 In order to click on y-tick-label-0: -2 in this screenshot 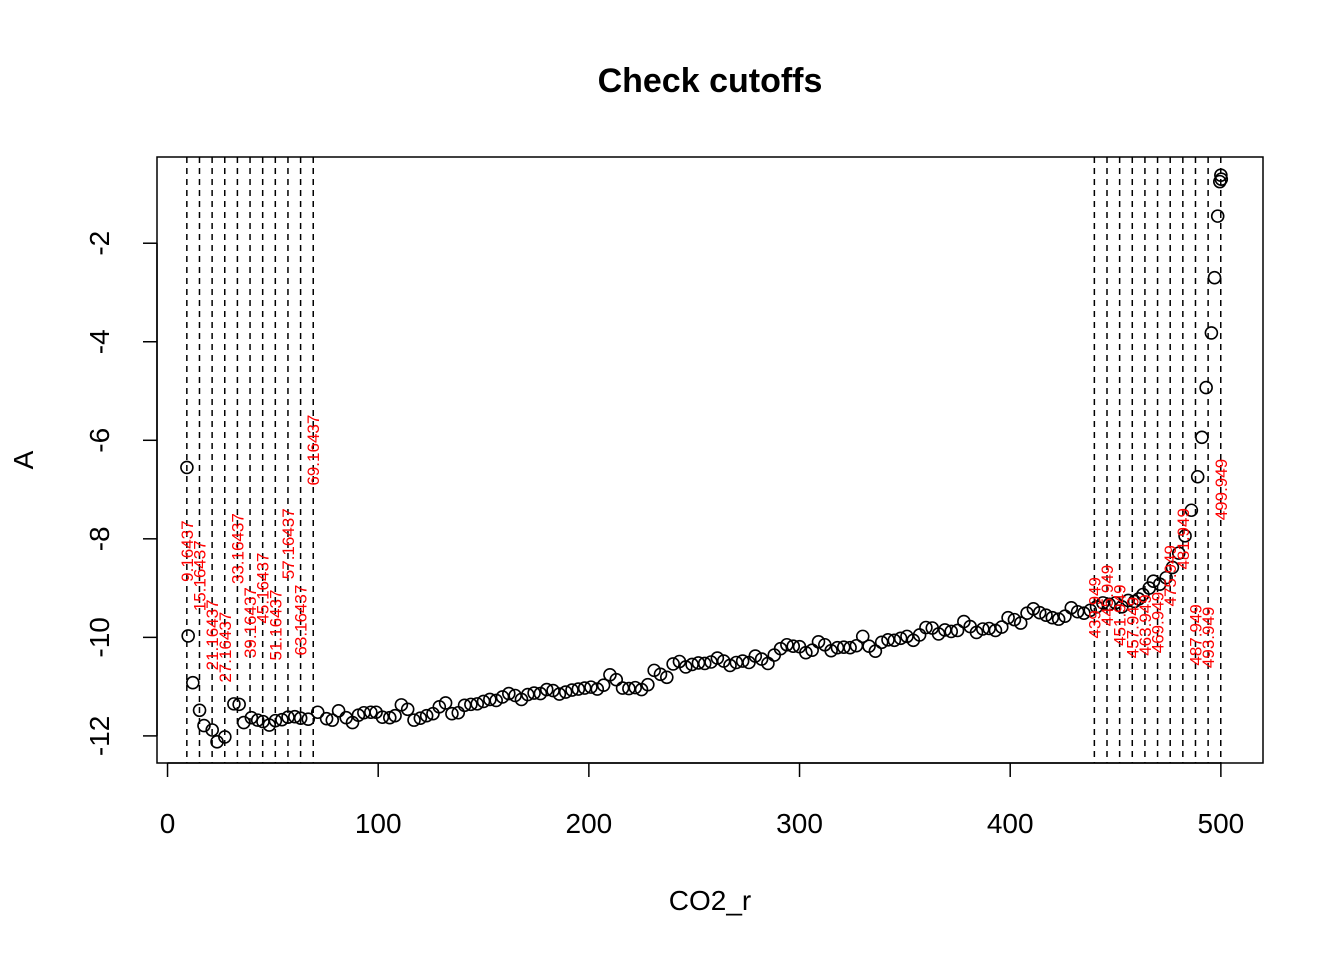, I will do `click(99, 243)`.